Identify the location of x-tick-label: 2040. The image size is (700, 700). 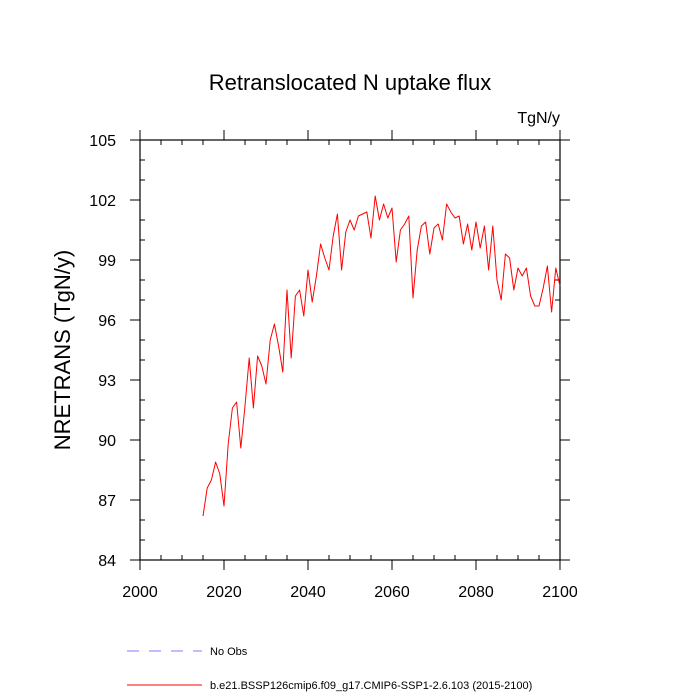
(308, 592).